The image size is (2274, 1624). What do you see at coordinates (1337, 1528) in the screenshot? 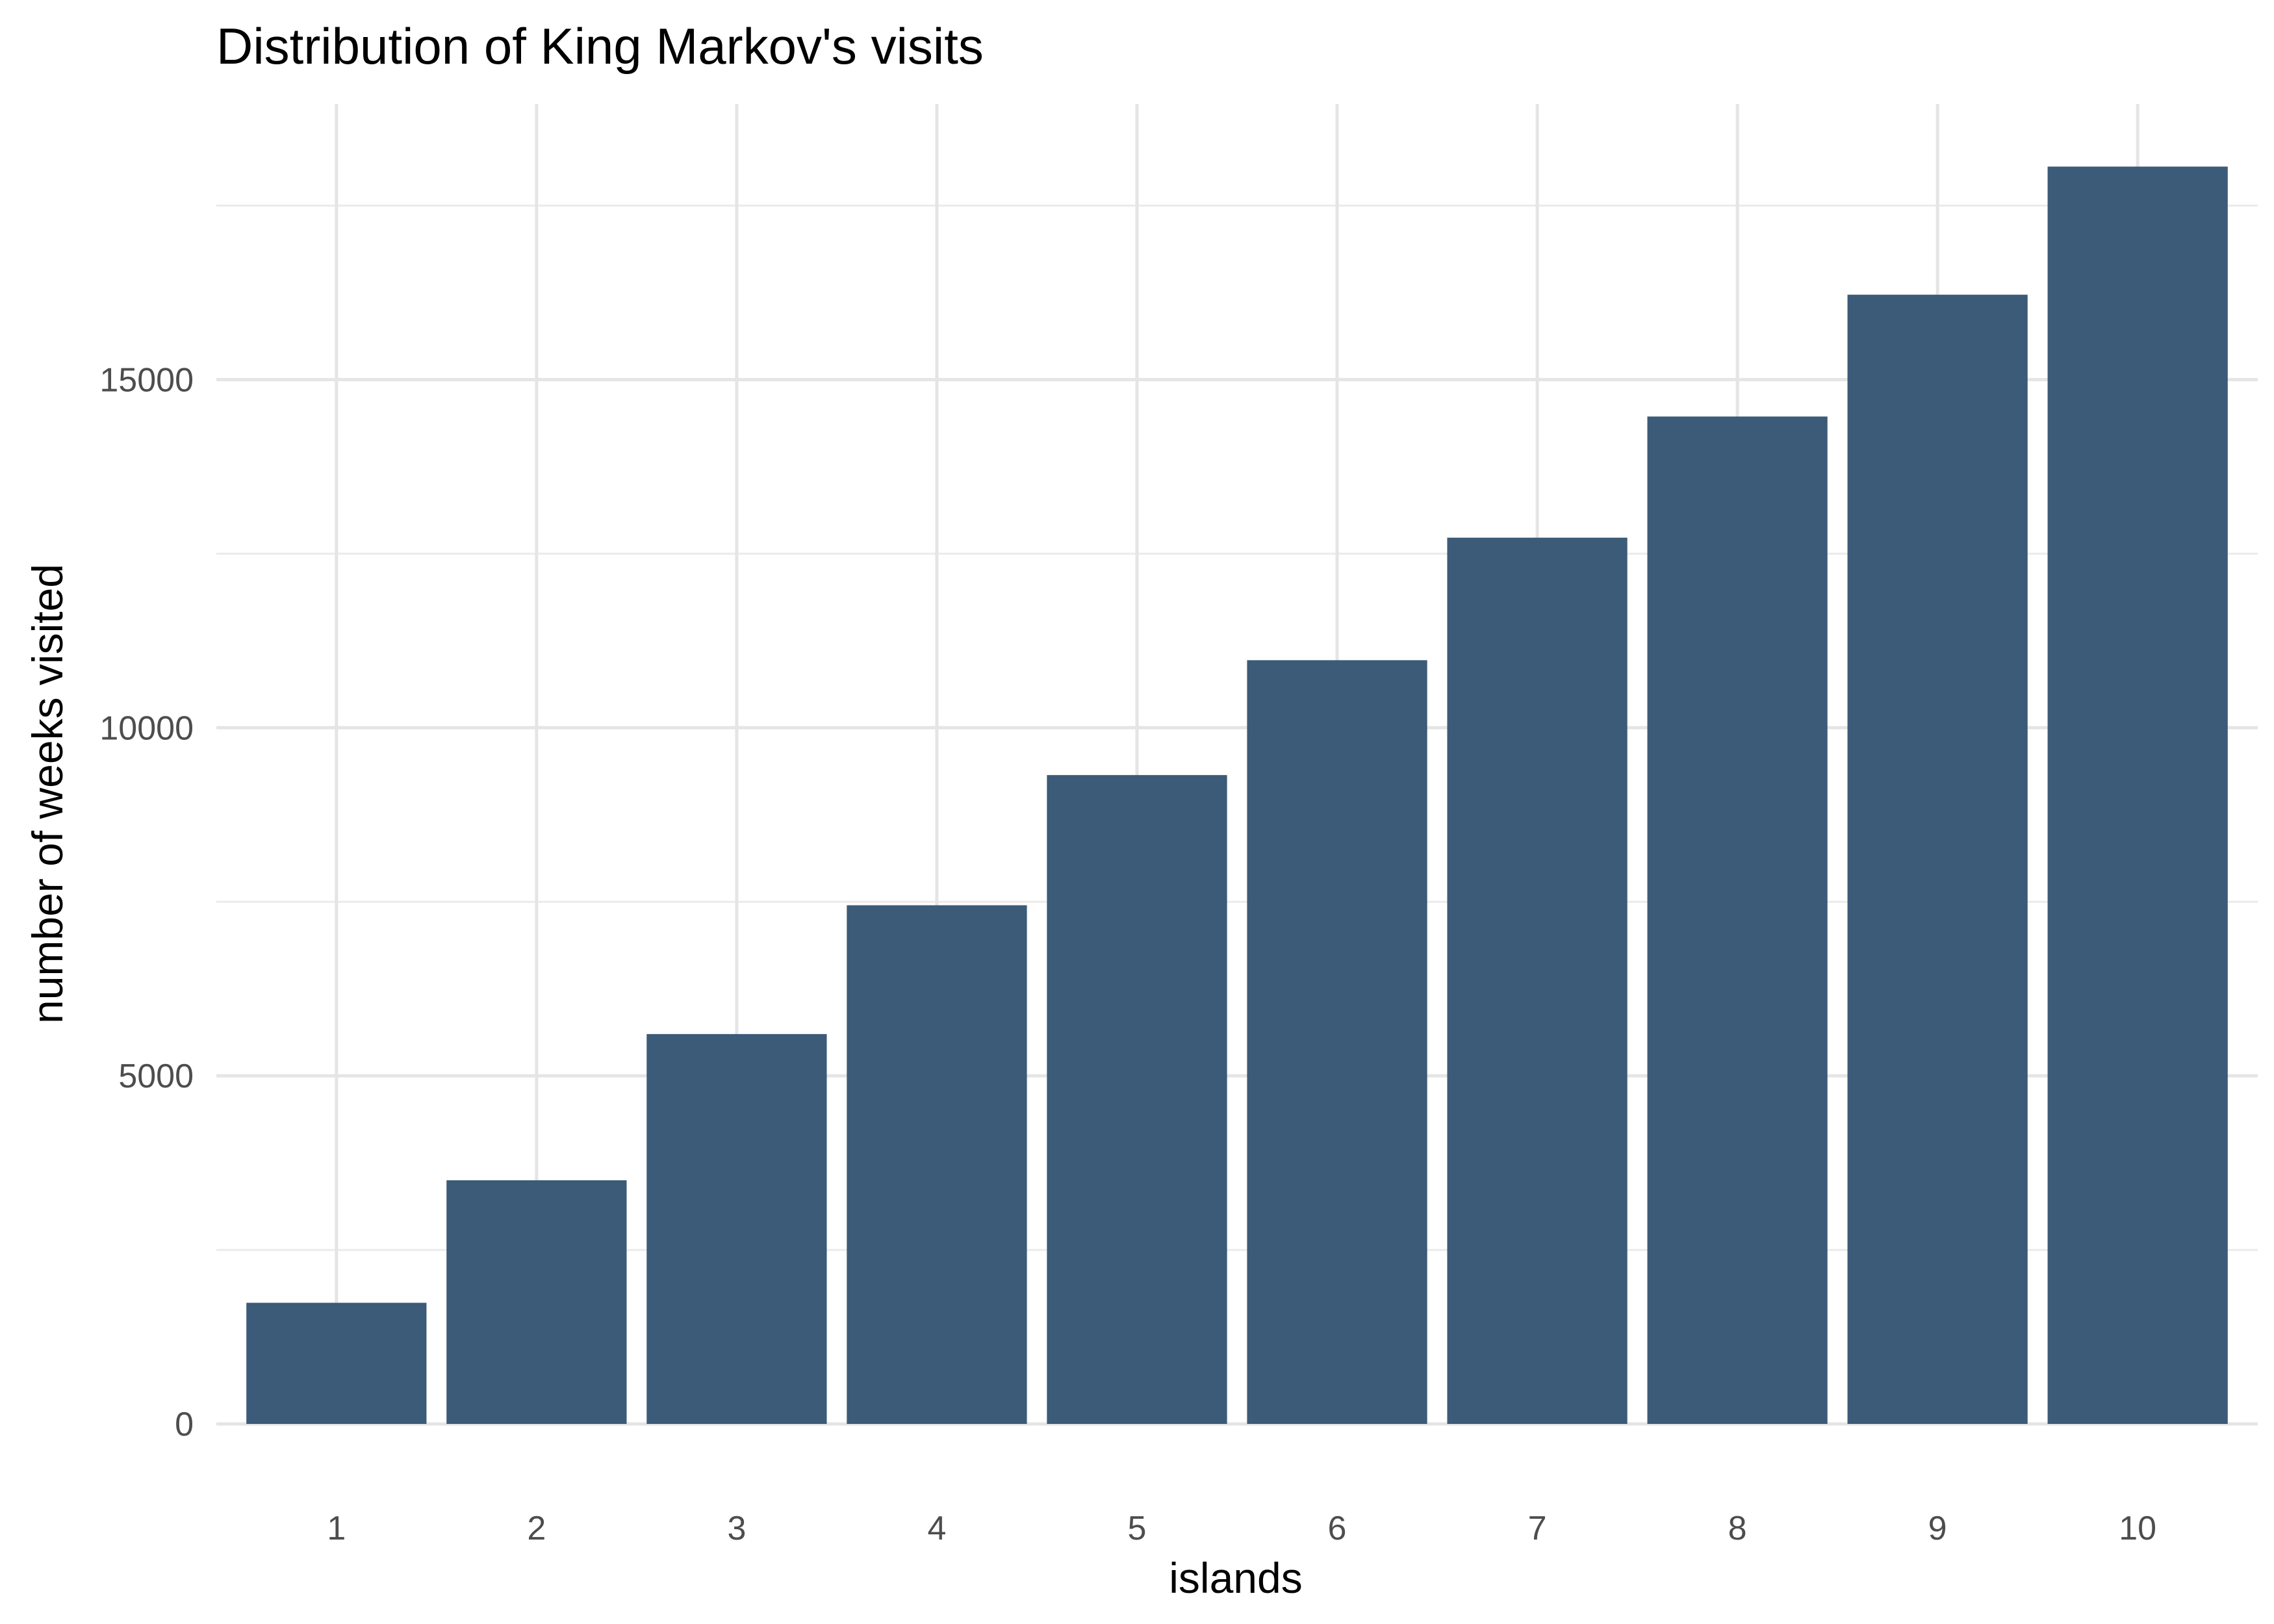
I see `x-tick-label: 6` at bounding box center [1337, 1528].